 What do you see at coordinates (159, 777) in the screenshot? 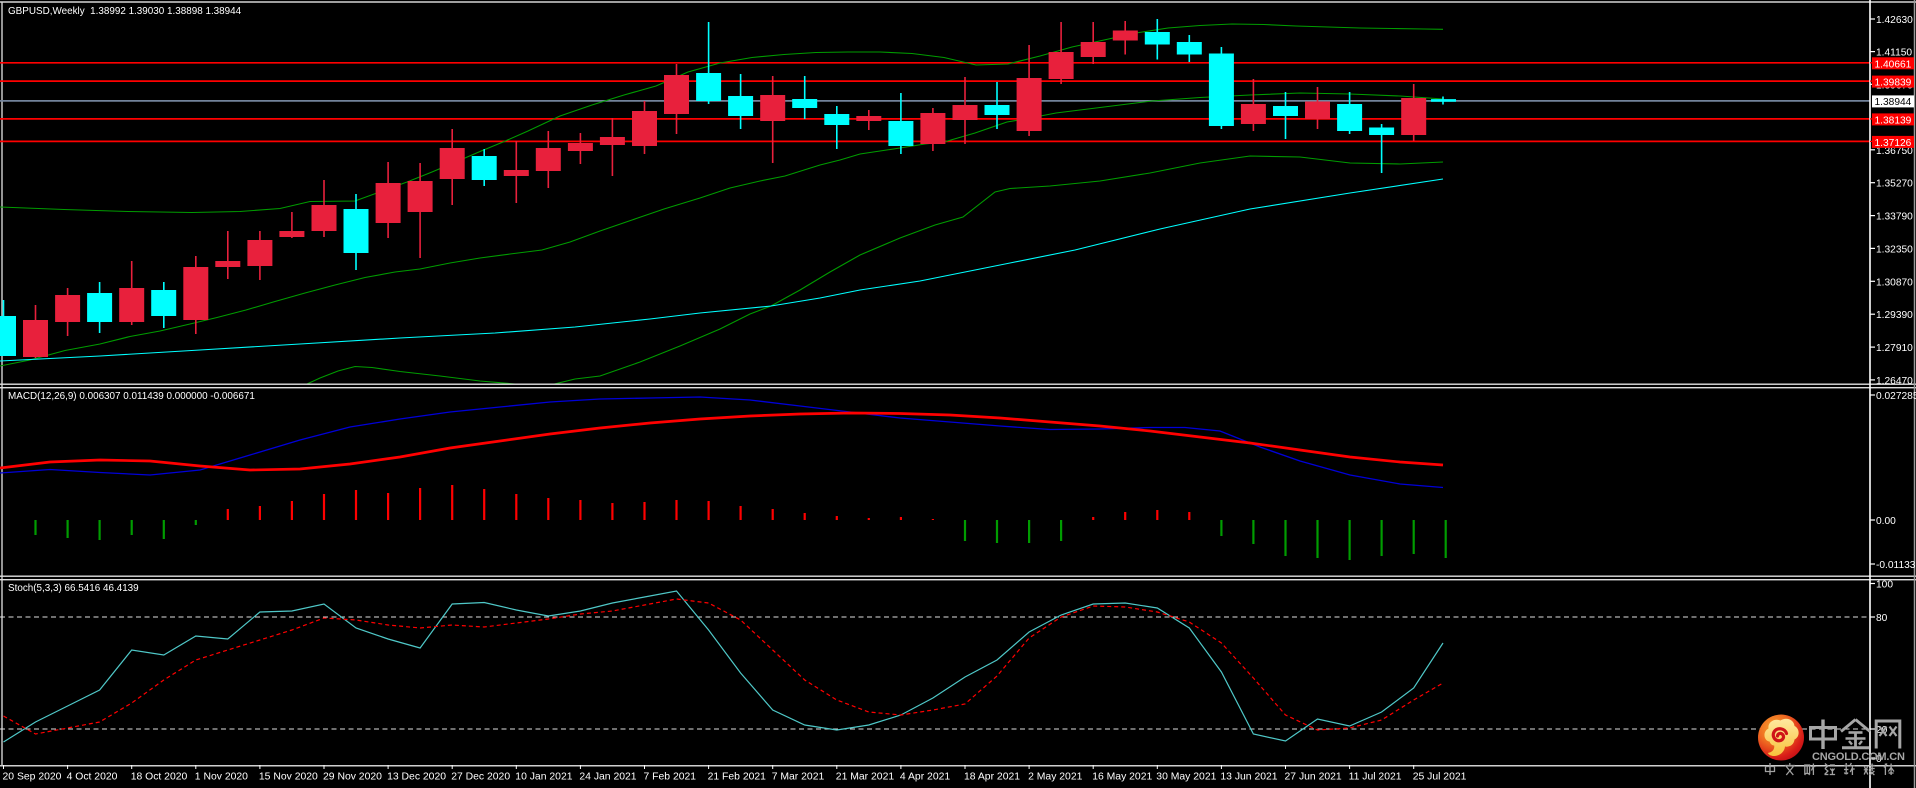
I see `svg-text: 18 Oct 2020` at bounding box center [159, 777].